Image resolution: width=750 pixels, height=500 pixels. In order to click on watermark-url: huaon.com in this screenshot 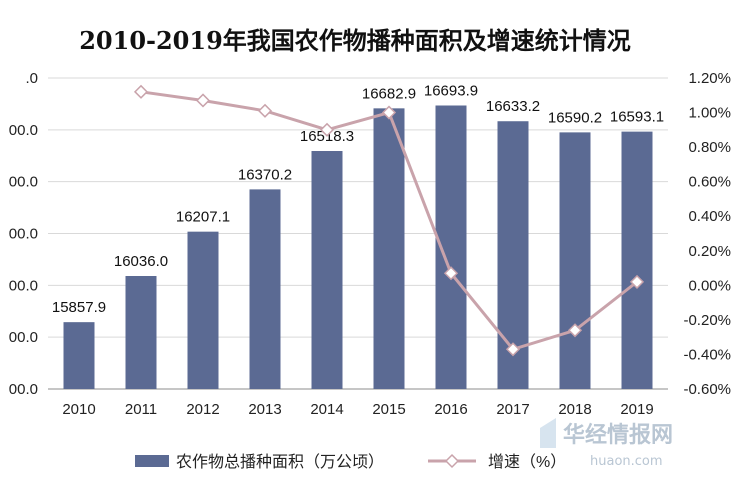, I will do `click(626, 461)`.